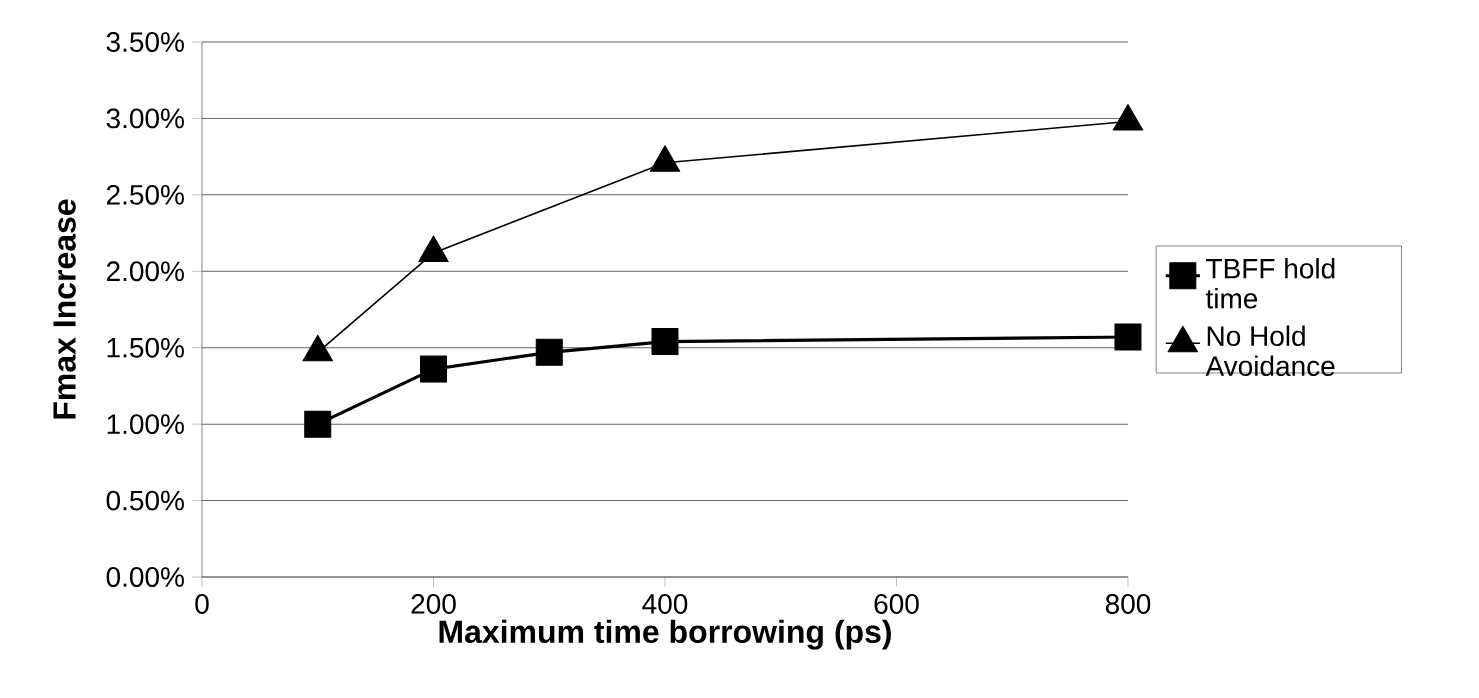 The height and width of the screenshot is (698, 1479). I want to click on y-tick-label: 2.50%, so click(145, 194).